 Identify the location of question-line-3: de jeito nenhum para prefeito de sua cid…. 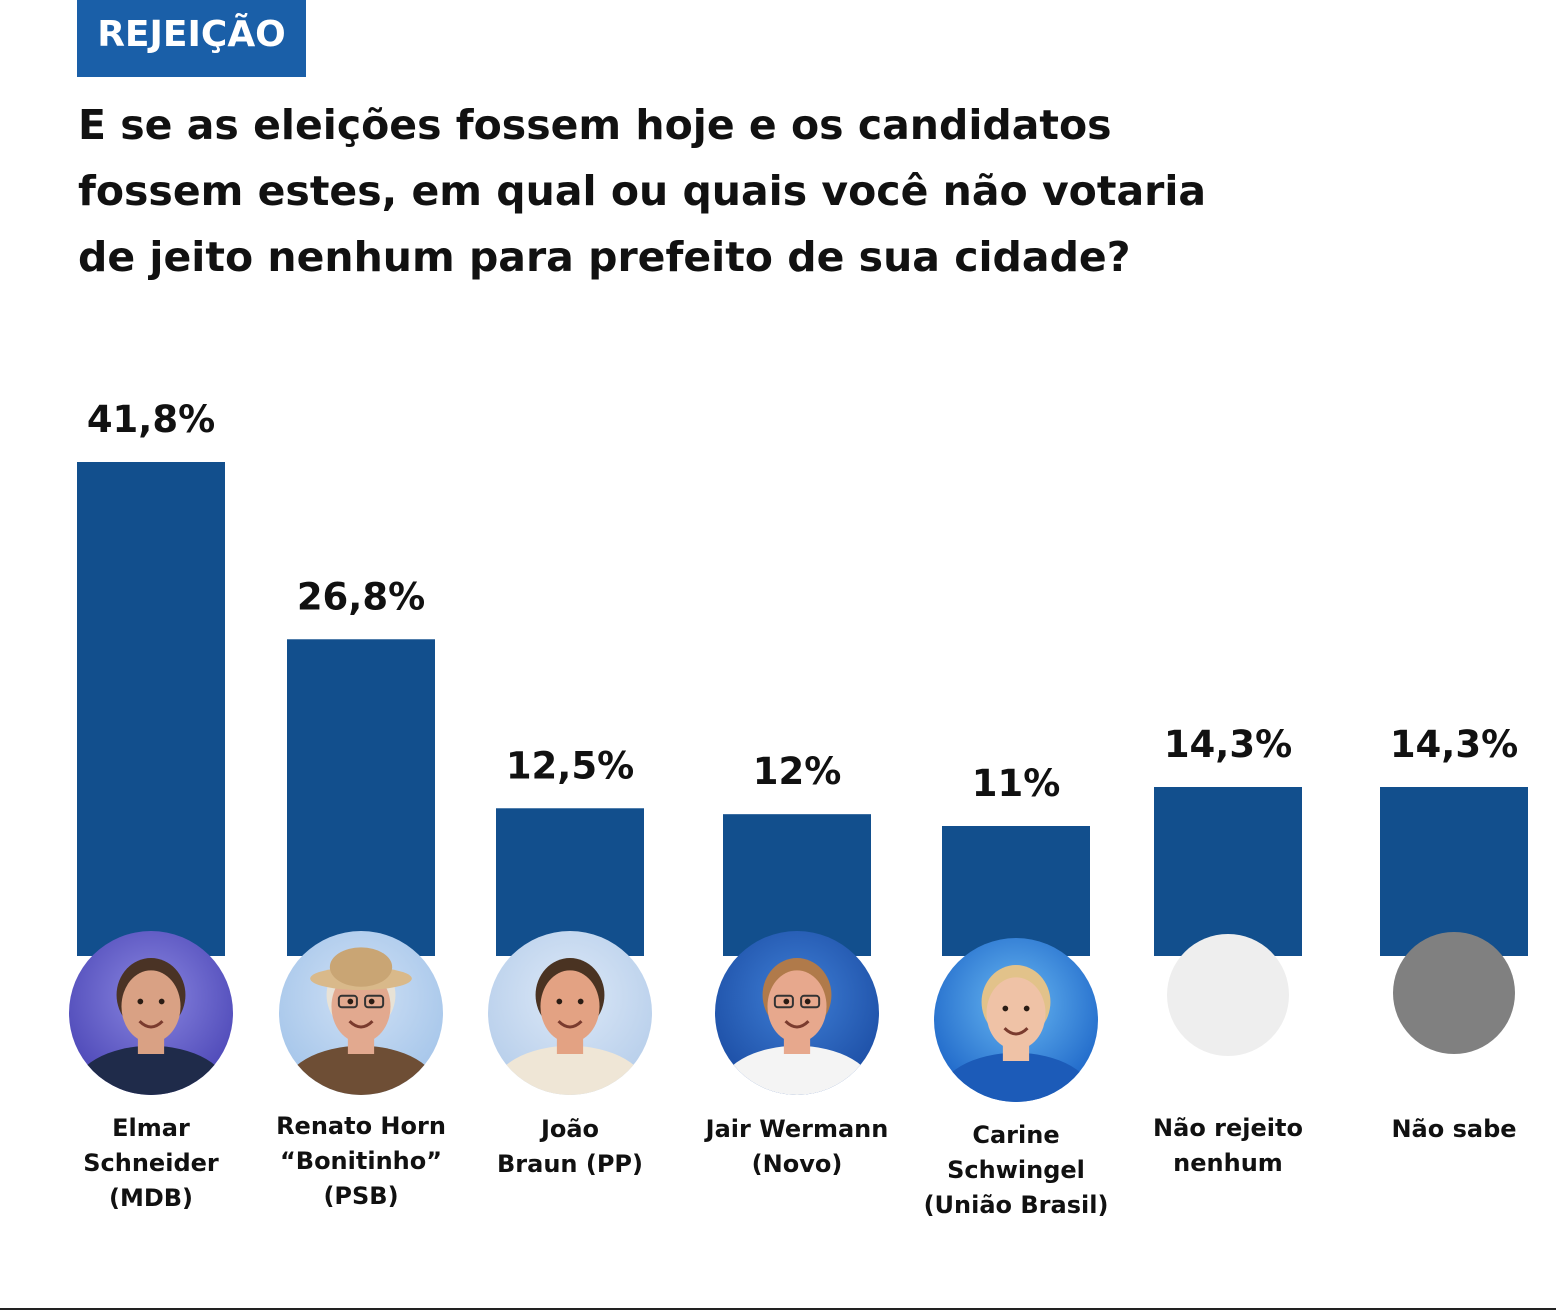
(604, 257).